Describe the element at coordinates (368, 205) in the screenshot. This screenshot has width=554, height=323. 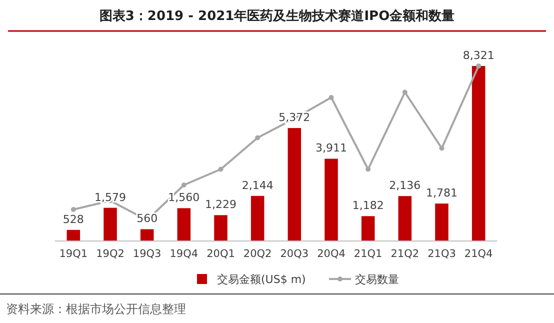
I see `data-label: 1,182` at that location.